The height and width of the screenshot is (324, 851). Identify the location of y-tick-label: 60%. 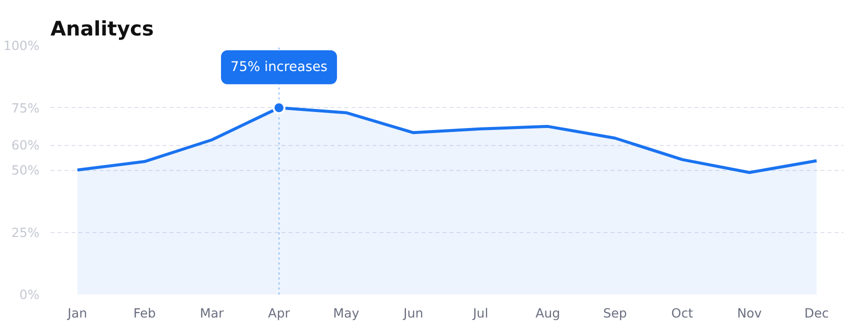
(25, 145).